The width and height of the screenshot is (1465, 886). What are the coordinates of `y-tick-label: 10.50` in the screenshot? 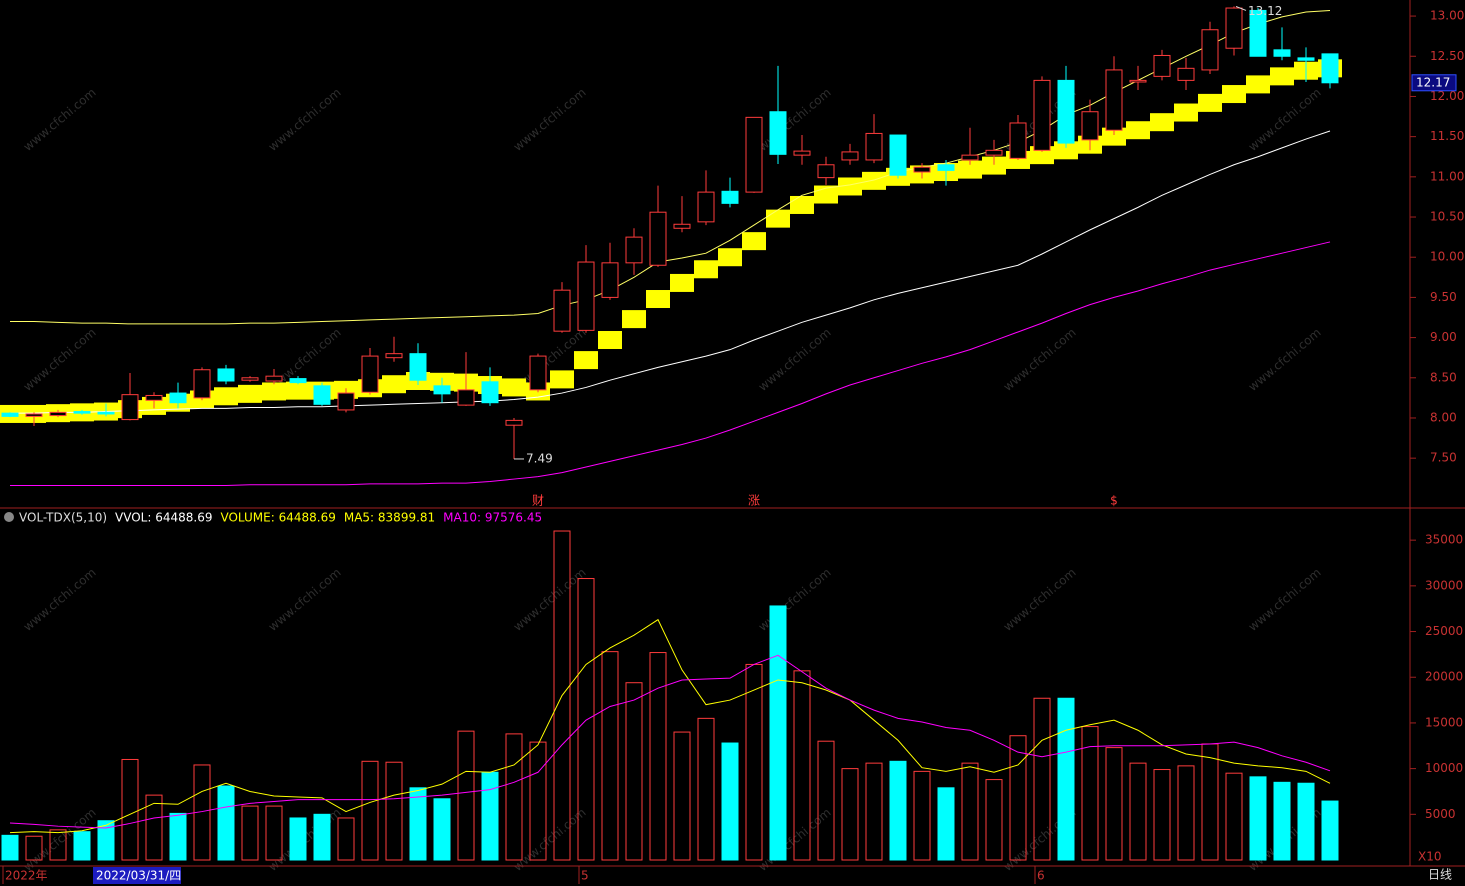 It's located at (1447, 217).